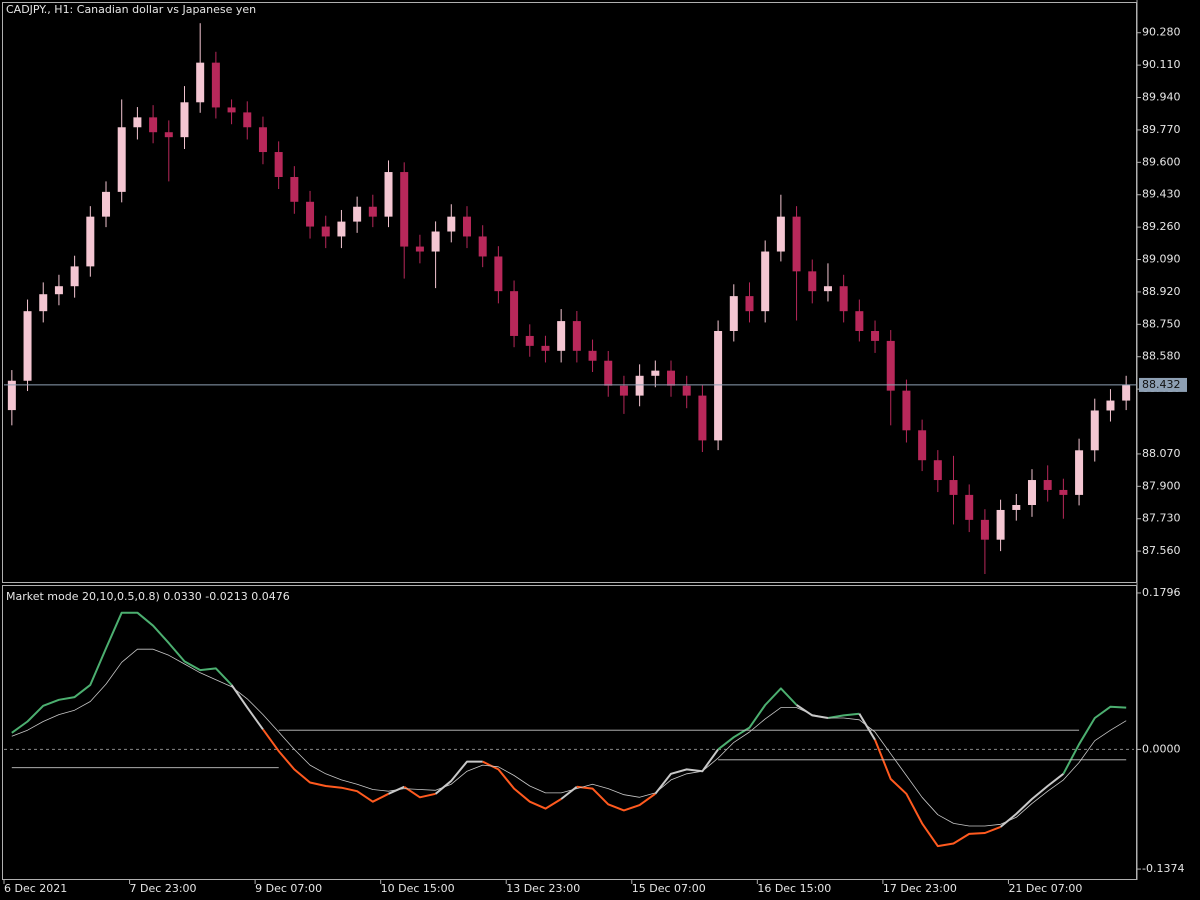 The image size is (1200, 900). What do you see at coordinates (1161, 550) in the screenshot?
I see `y-tick-label: 87.560` at bounding box center [1161, 550].